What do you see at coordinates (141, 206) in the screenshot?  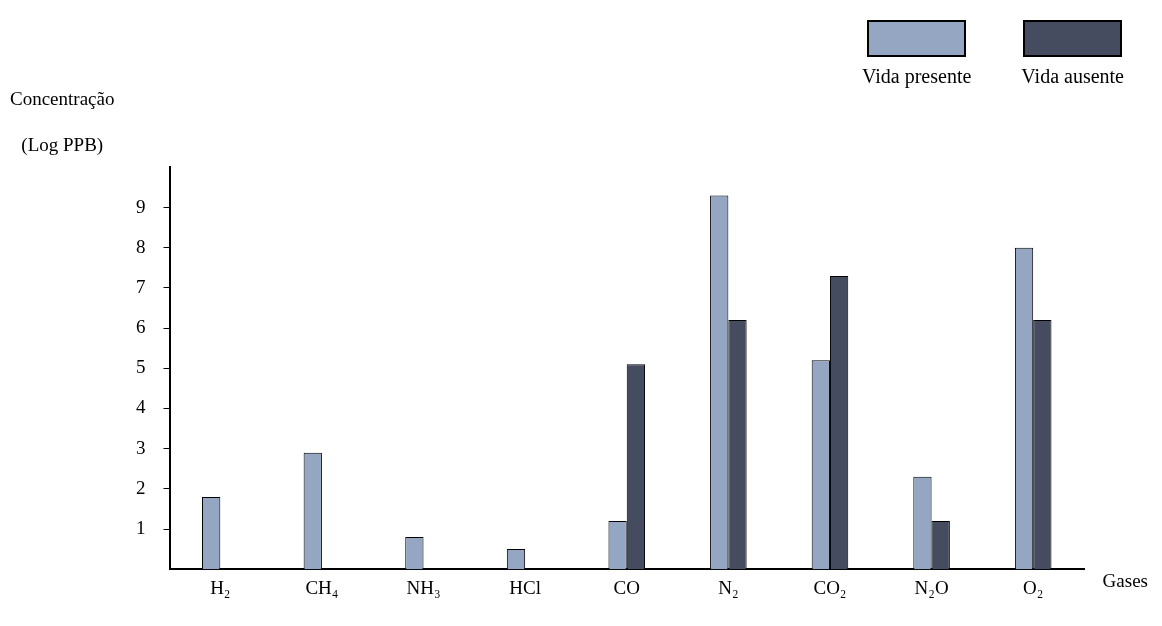 I see `y-tick-label: 9` at bounding box center [141, 206].